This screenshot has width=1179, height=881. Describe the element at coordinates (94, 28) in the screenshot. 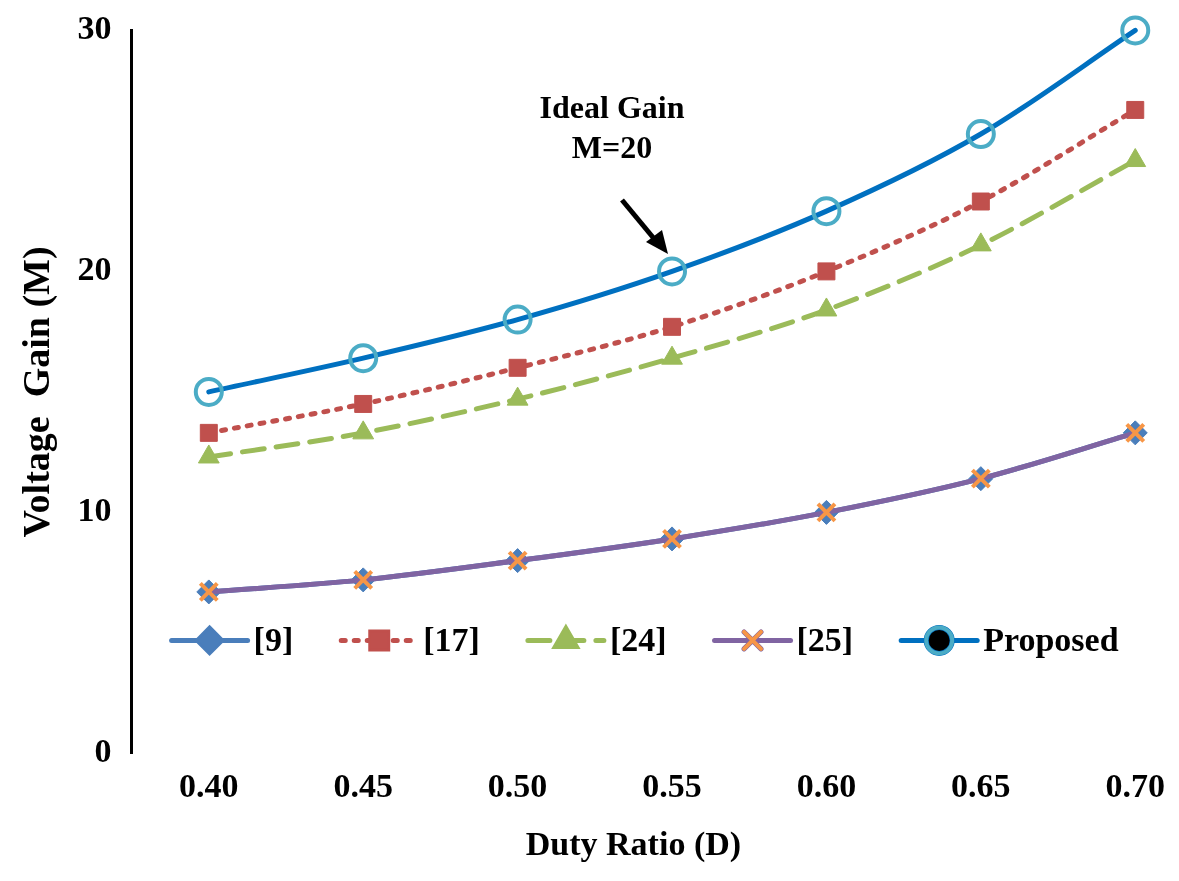

I see `y-tick-label: 30` at that location.